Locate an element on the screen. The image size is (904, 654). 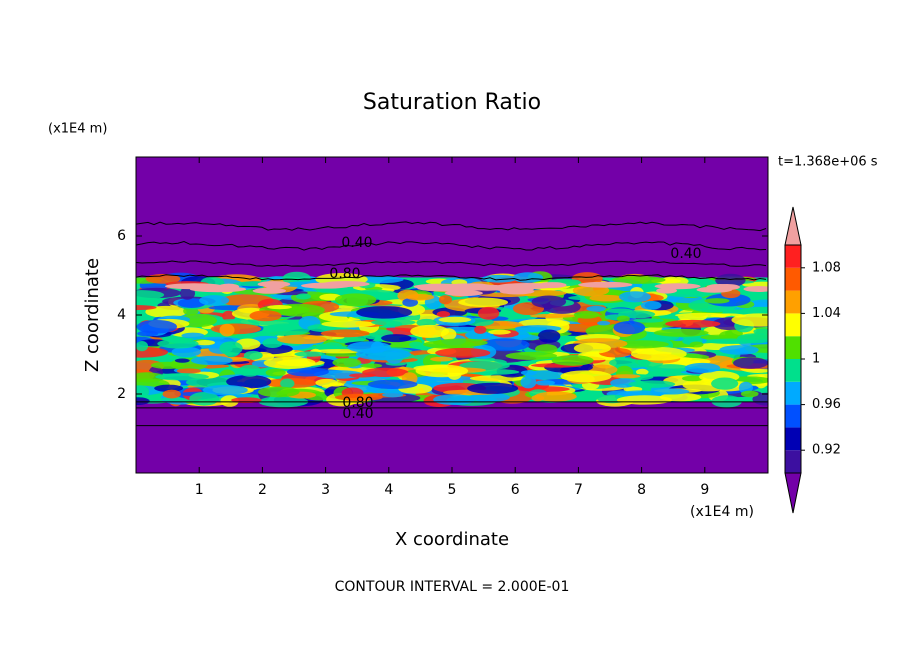
y-tick-label: 2 is located at coordinates (121, 394).